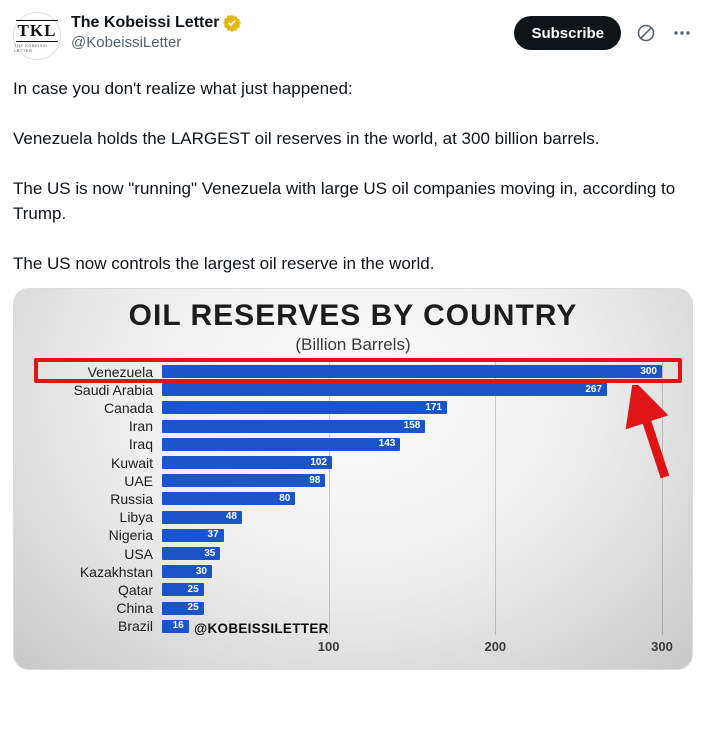  What do you see at coordinates (213, 535) in the screenshot?
I see `bar-value-label: 37` at bounding box center [213, 535].